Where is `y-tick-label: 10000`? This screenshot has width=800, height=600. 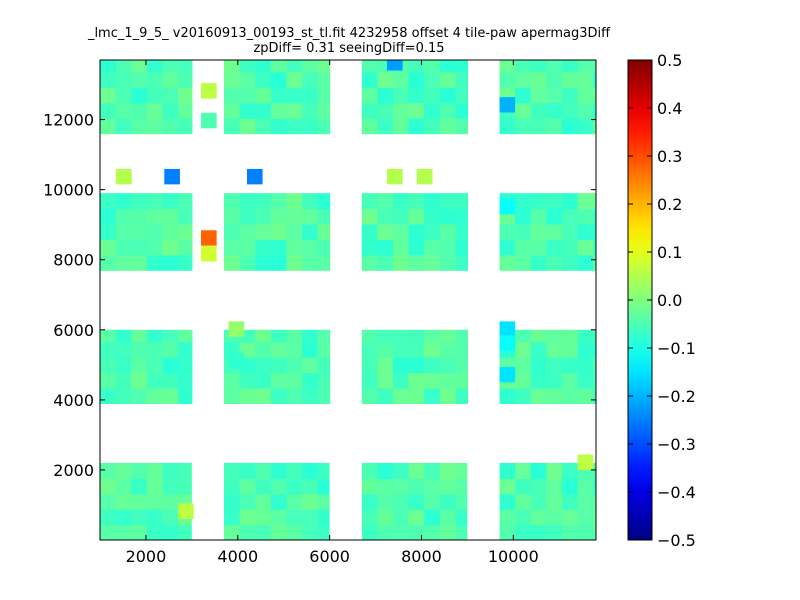
y-tick-label: 10000 is located at coordinates (68, 190).